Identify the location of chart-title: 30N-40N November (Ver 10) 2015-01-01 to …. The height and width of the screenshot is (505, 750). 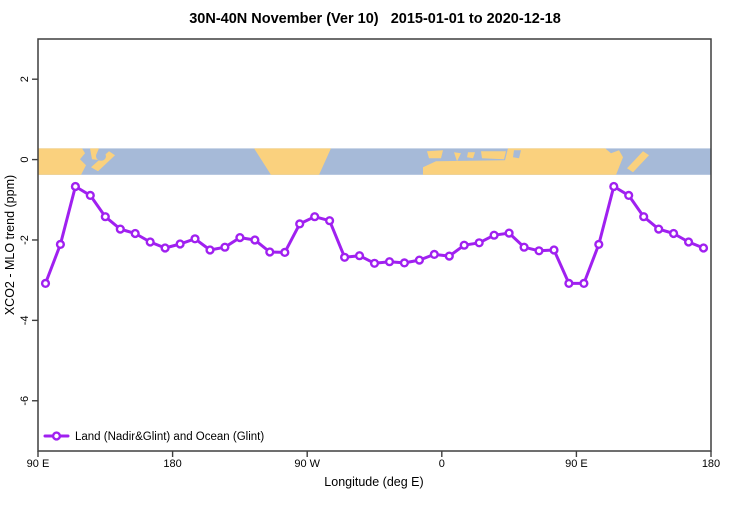
(375, 19).